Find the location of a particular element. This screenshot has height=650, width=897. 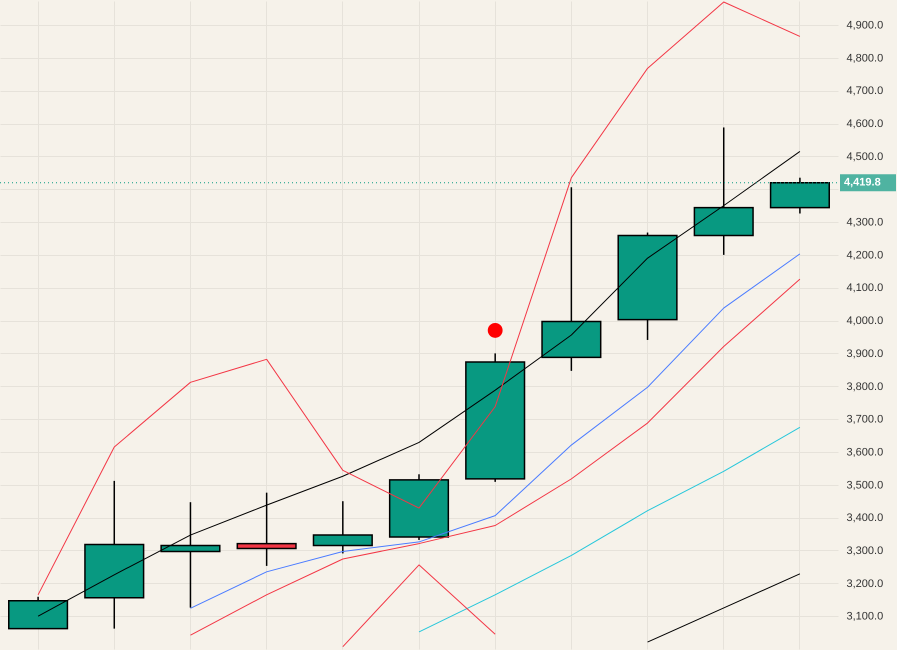

y-tick-label: 4,500.0 is located at coordinates (865, 156).